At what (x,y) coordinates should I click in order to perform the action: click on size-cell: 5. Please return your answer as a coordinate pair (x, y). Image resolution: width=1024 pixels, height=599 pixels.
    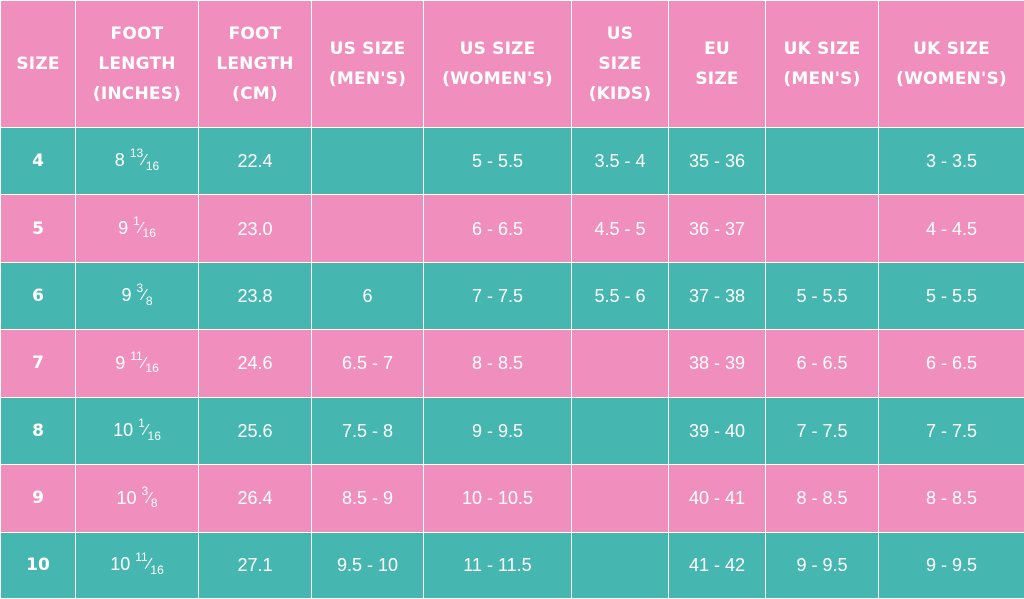
    Looking at the image, I should click on (38, 228).